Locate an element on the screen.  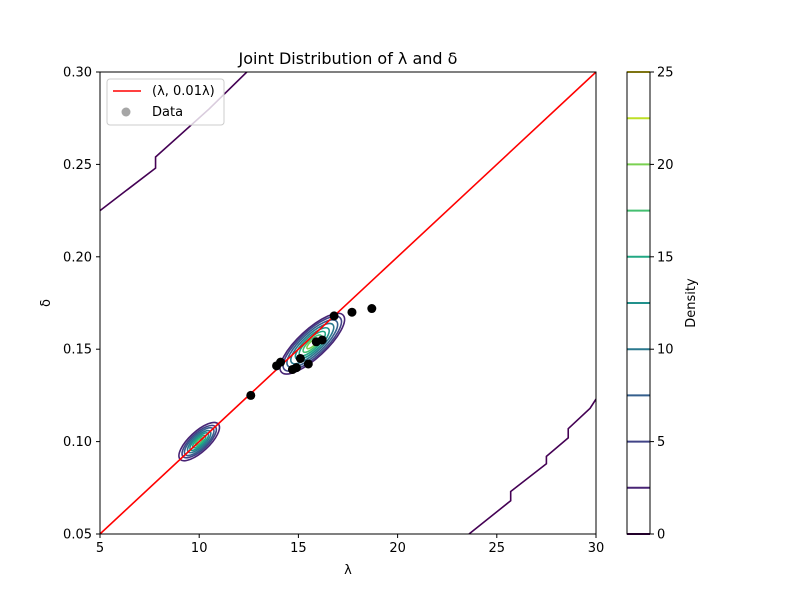
colorbar-label: Density is located at coordinates (691, 303).